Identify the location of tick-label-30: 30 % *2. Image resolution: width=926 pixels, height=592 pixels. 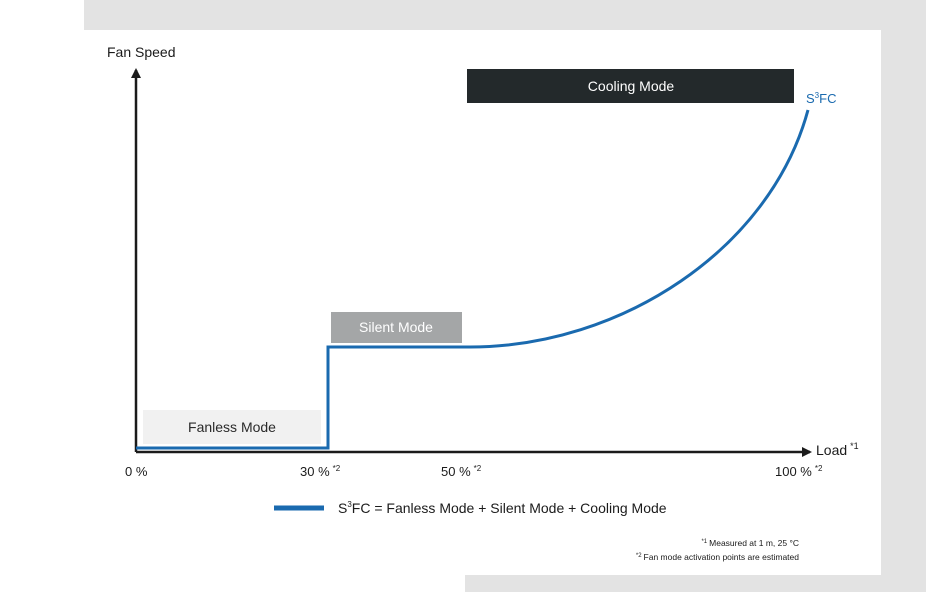
(320, 471).